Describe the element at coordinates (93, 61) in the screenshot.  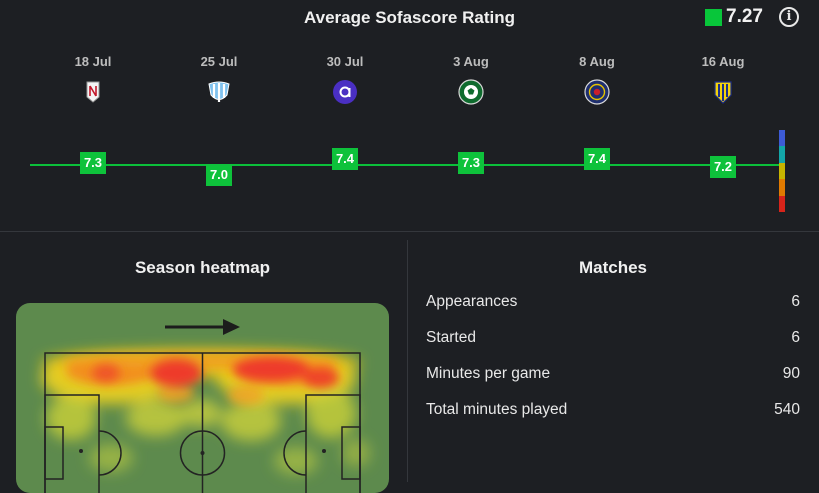
I see `match-date: 18 Jul` at that location.